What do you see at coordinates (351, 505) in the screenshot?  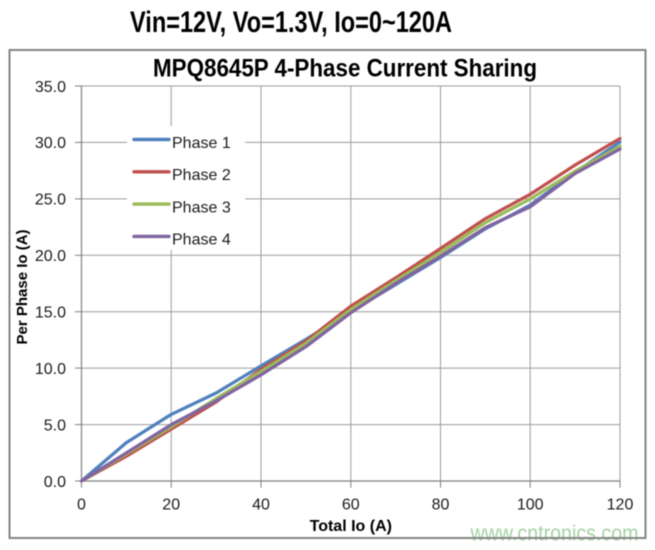 I see `svg-text: 60` at bounding box center [351, 505].